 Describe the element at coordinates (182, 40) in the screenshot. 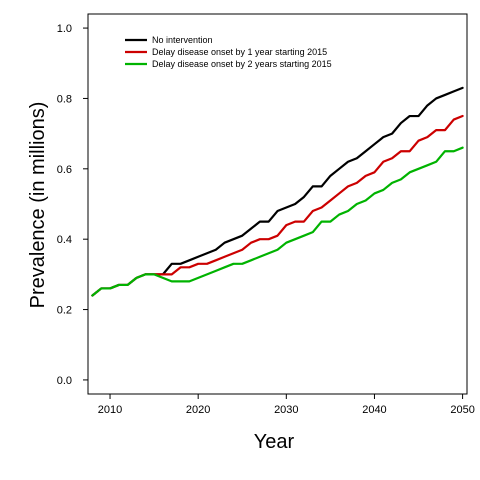

I see `legend-label: No intervention` at that location.